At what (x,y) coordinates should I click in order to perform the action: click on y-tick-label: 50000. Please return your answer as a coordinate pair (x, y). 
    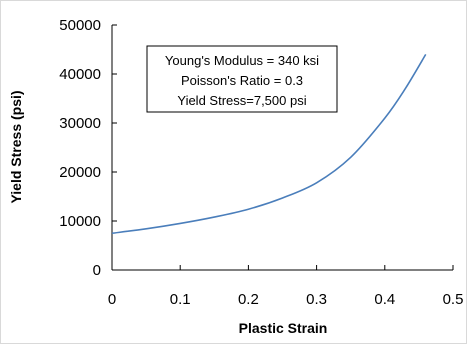
    Looking at the image, I should click on (80, 25).